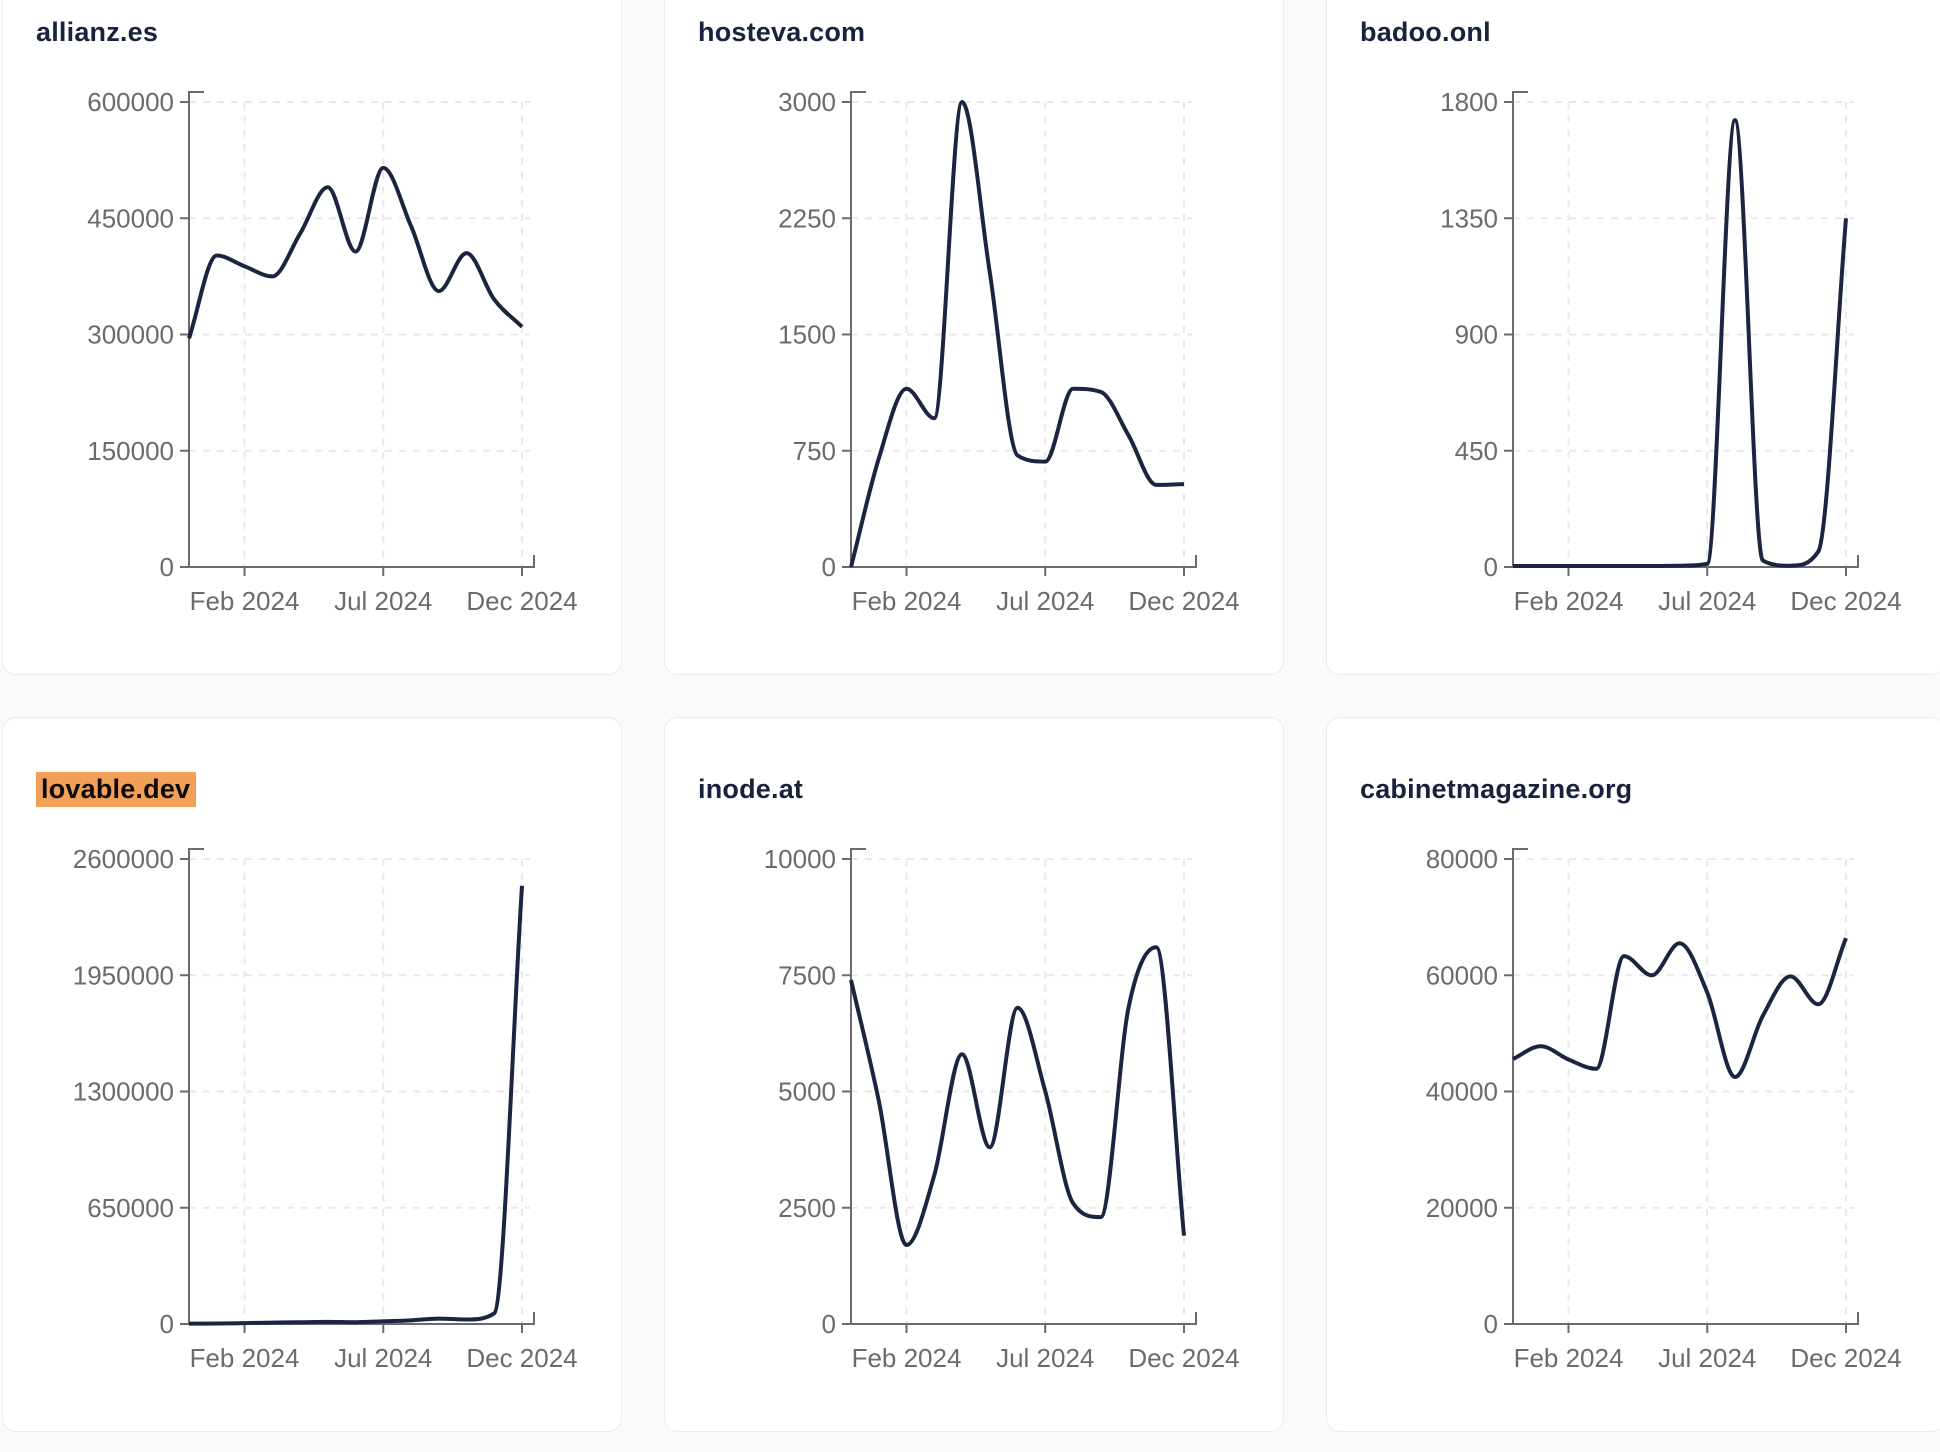 Image resolution: width=1940 pixels, height=1452 pixels. I want to click on chart-title: inode.at, so click(750, 789).